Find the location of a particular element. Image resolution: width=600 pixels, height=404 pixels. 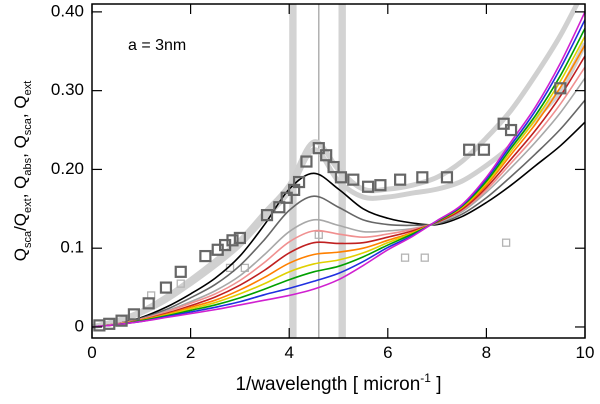

y-label-sub: abs is located at coordinates (28, 166).